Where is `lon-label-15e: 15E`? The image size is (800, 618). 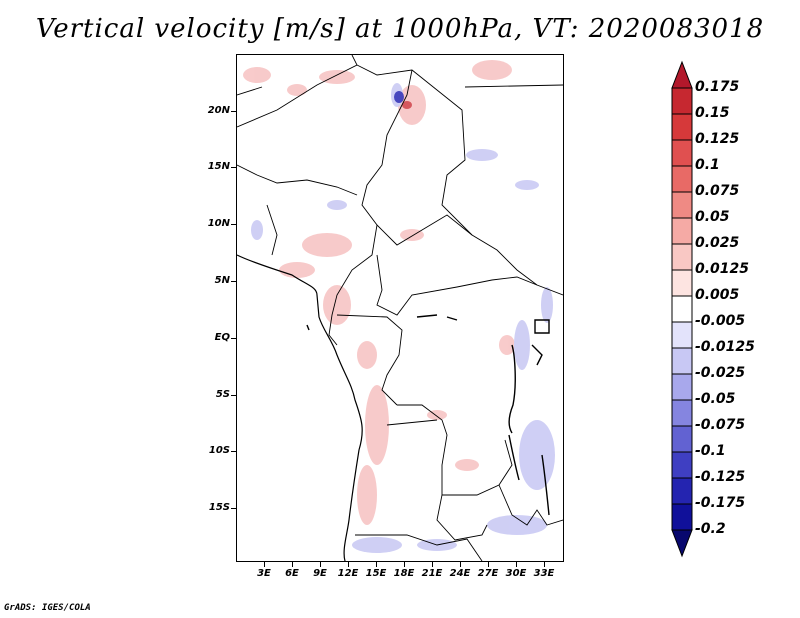
lon-label-15e: 15E is located at coordinates (376, 573).